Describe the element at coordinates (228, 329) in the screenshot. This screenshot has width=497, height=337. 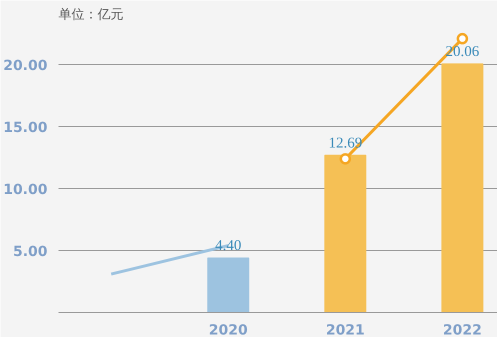
I see `x-tick-label: 2020` at that location.